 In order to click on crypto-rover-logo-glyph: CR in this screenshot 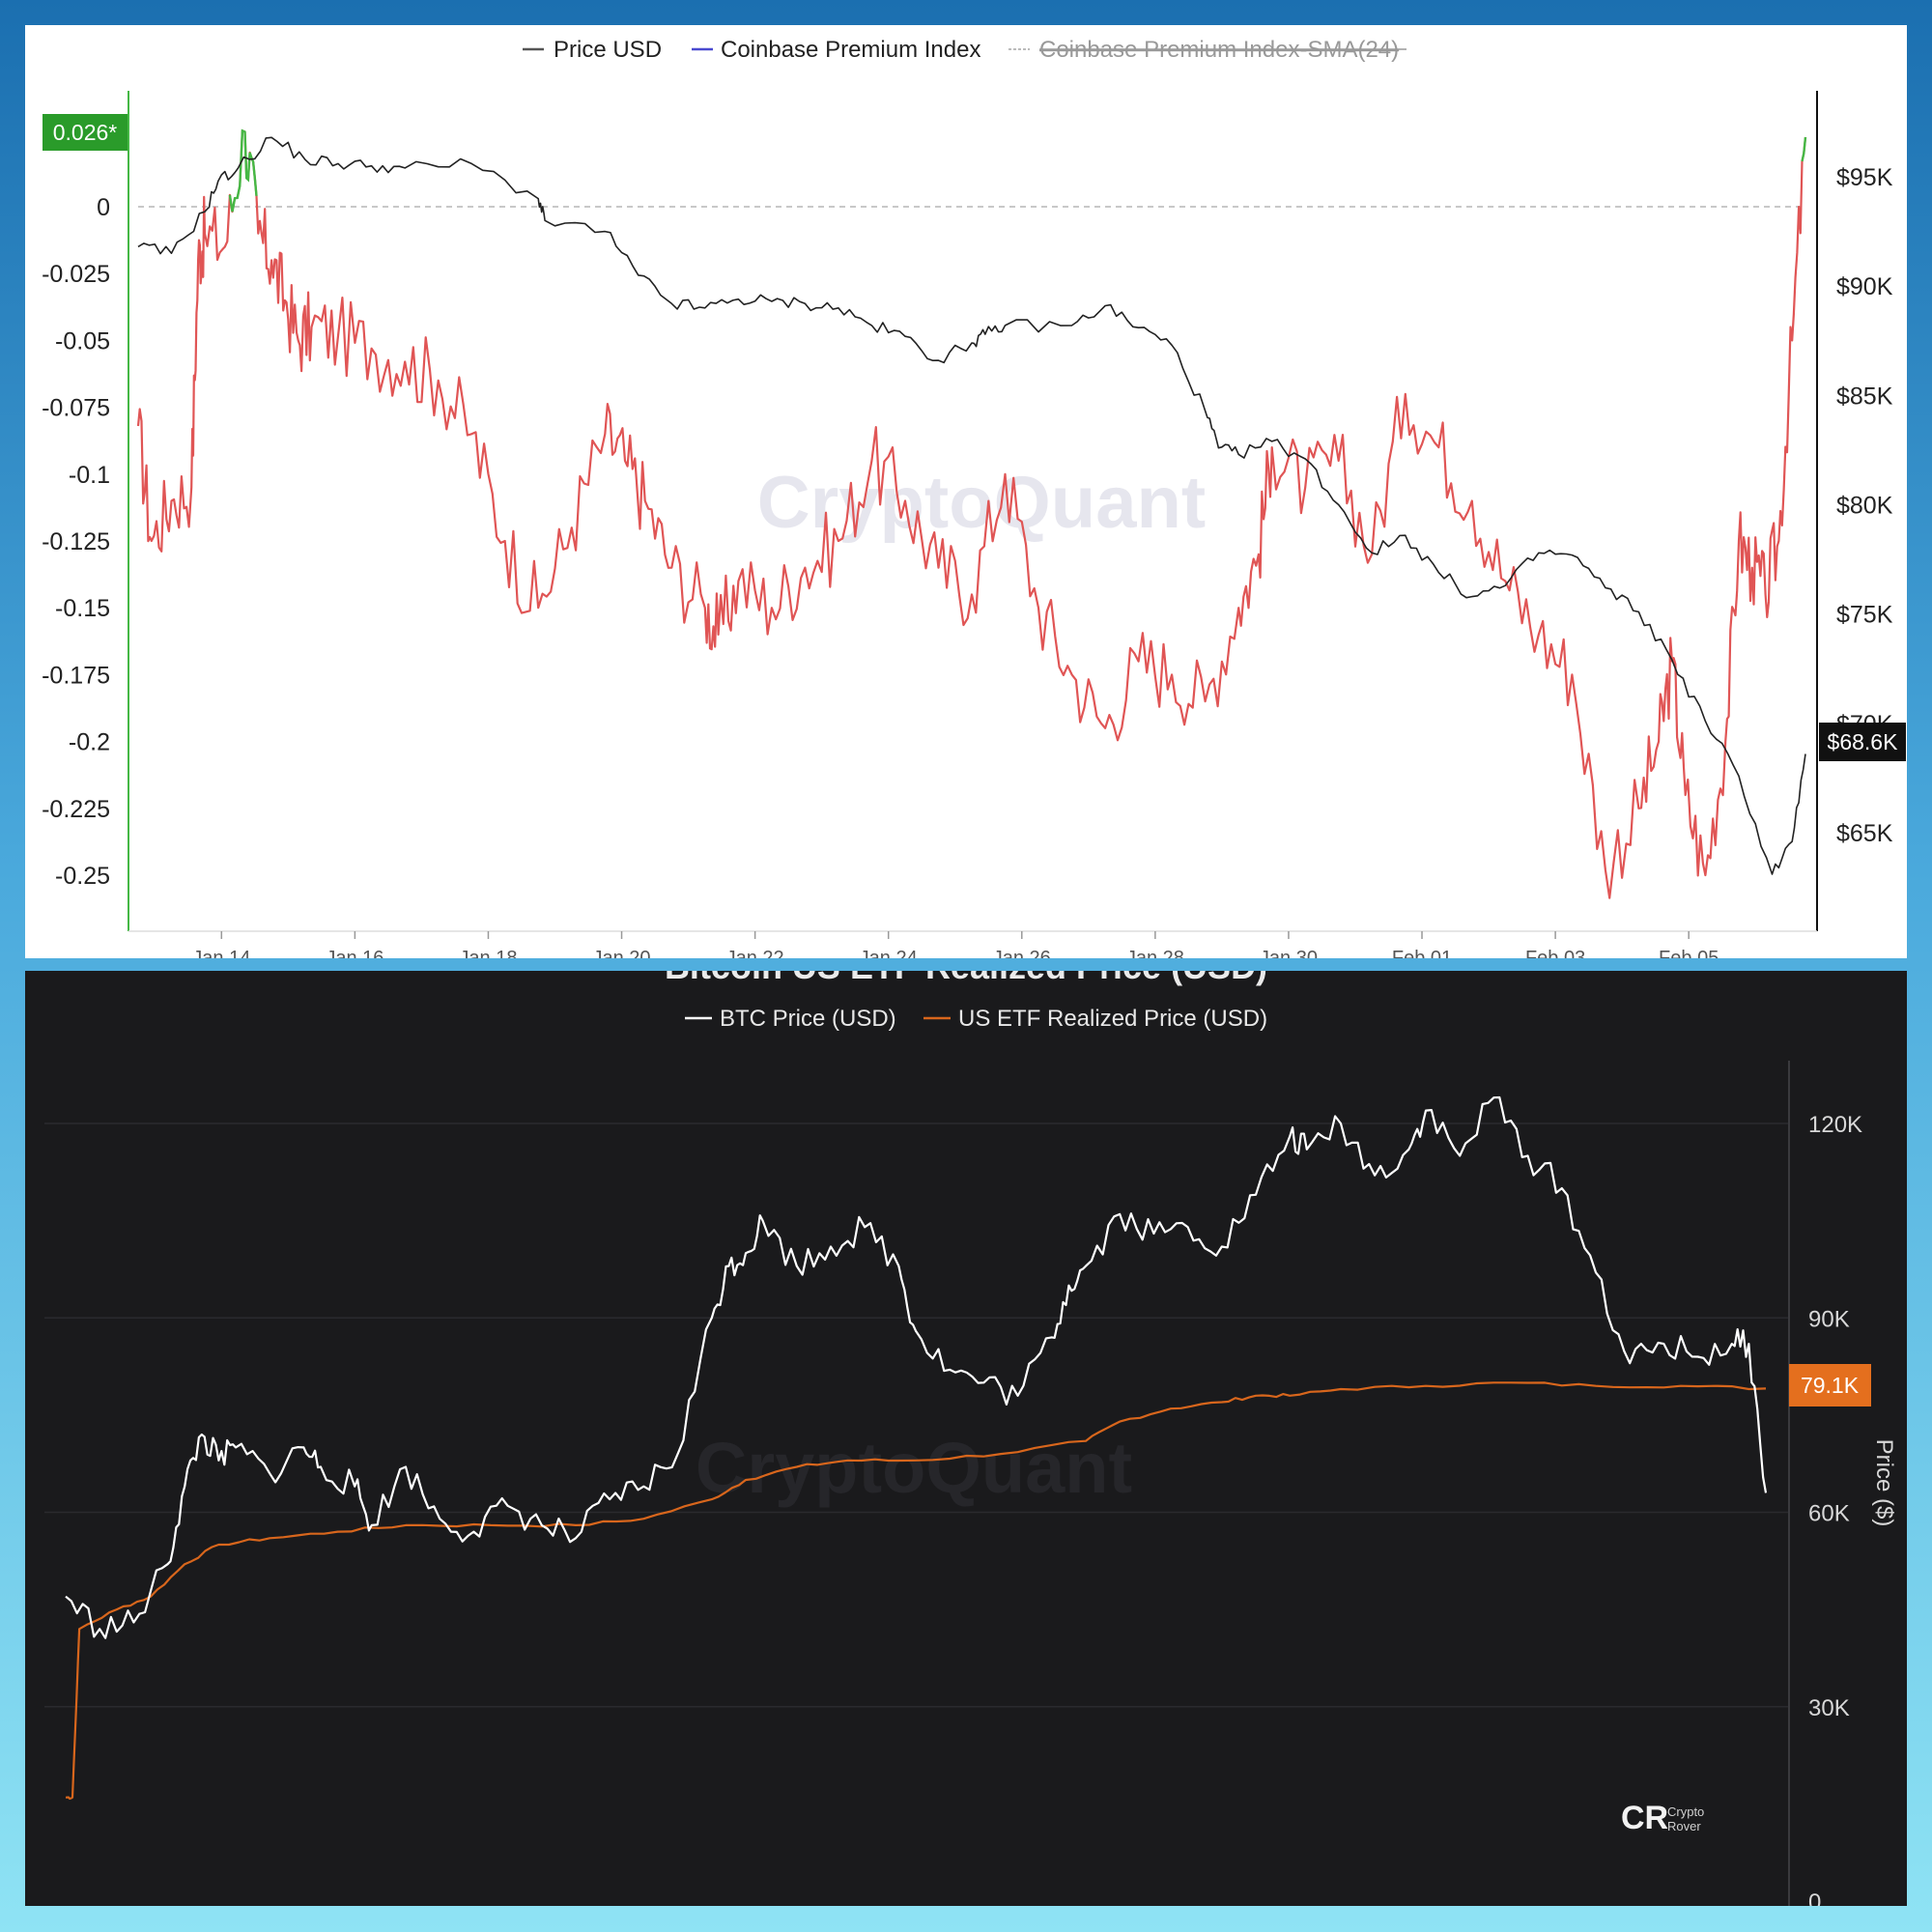, I will do `click(1644, 1818)`.